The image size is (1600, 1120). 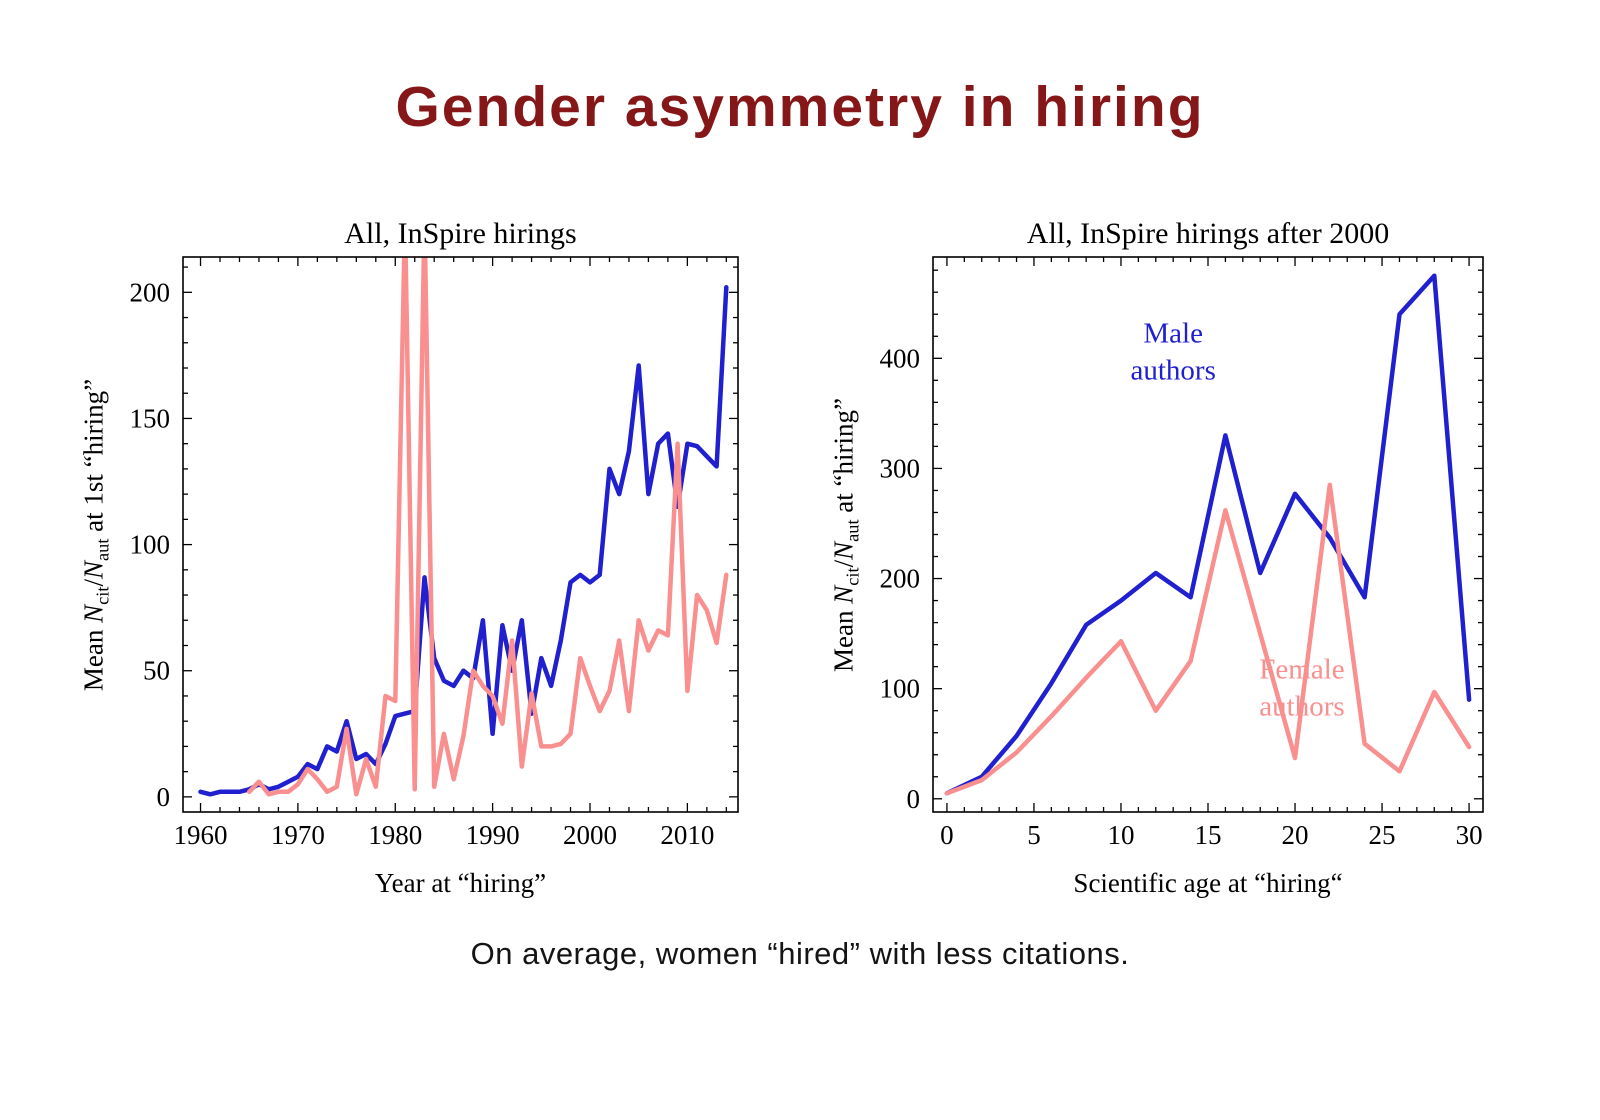 I want to click on y-tick-label: 400, so click(x=900, y=358).